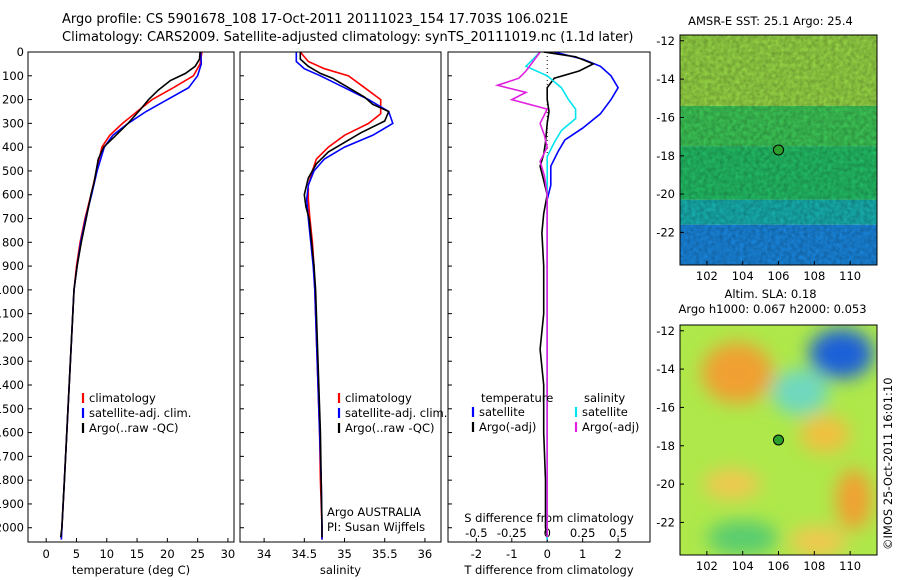 The image size is (900, 580). Describe the element at coordinates (476, 554) in the screenshot. I see `x-tick-label: -2` at that location.